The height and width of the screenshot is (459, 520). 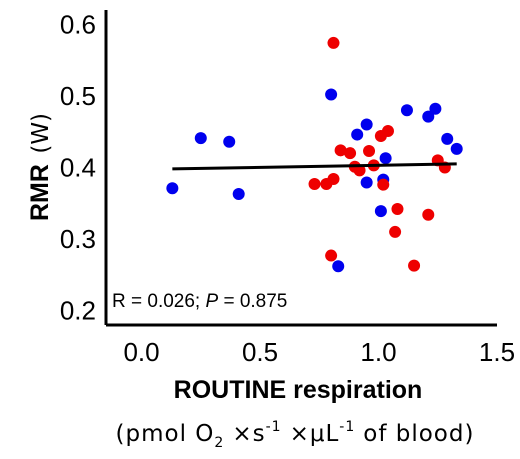 I want to click on x-tick-label: 0.0, so click(x=141, y=352).